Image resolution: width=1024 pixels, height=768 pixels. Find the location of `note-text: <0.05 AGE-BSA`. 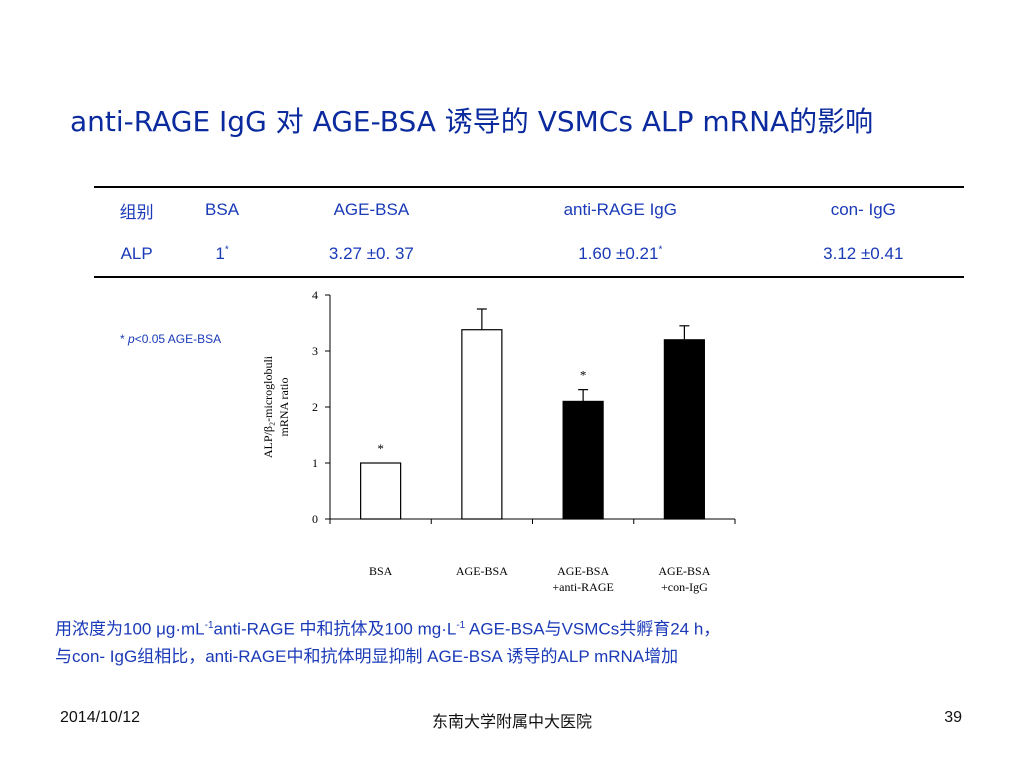

note-text: <0.05 AGE-BSA is located at coordinates (178, 339).